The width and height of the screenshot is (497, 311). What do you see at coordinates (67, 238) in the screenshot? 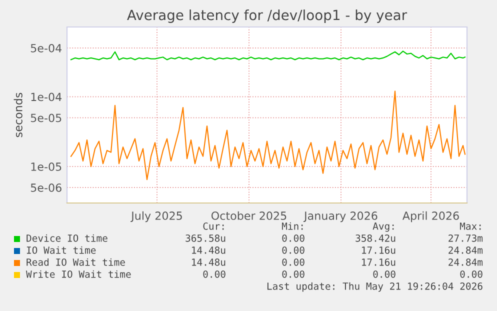
I see `legend-label: Device IO time` at bounding box center [67, 238].